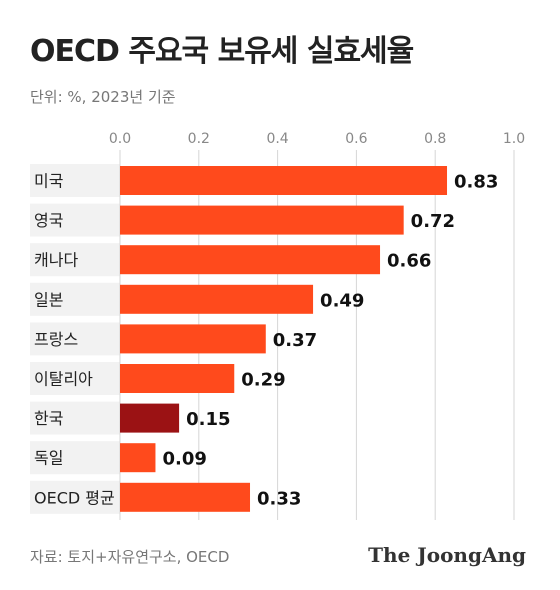 The width and height of the screenshot is (560, 590). I want to click on category-label: 프랑스, so click(56, 339).